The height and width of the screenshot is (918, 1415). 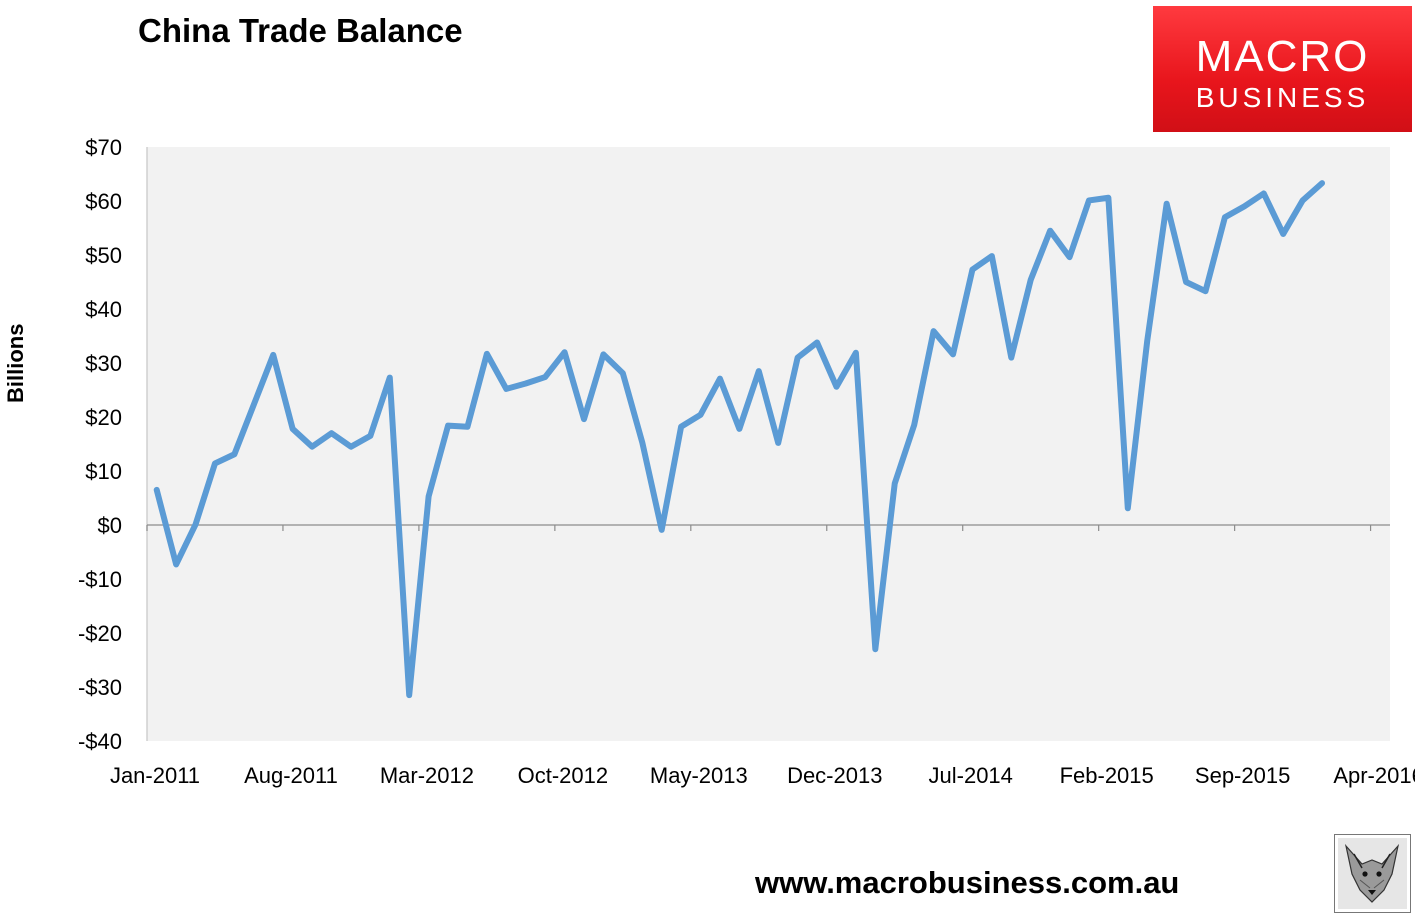 What do you see at coordinates (971, 775) in the screenshot?
I see `x-tick-label: Jul-2014` at bounding box center [971, 775].